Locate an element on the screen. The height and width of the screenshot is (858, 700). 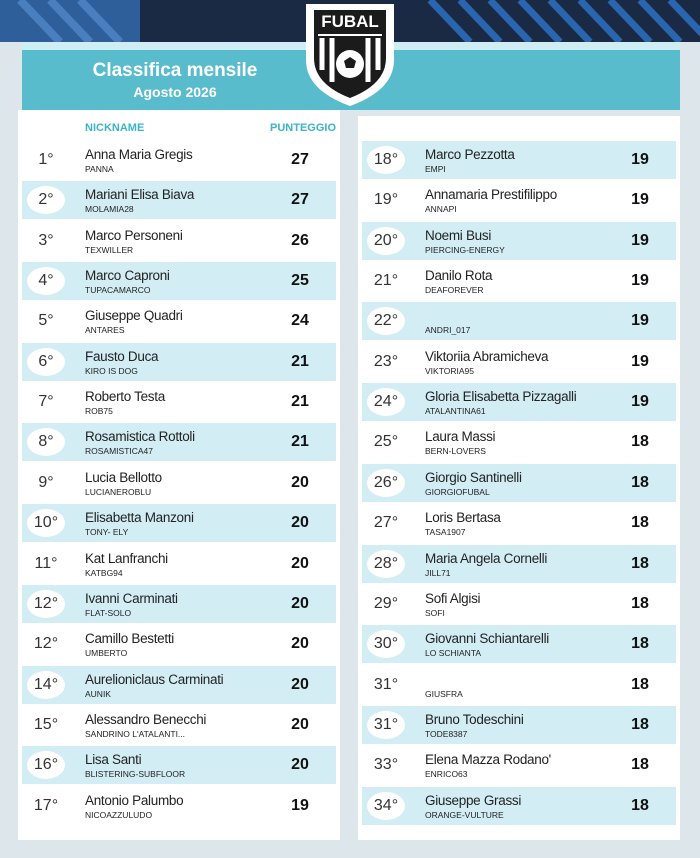
nickname: ENRICO63 is located at coordinates (446, 774).